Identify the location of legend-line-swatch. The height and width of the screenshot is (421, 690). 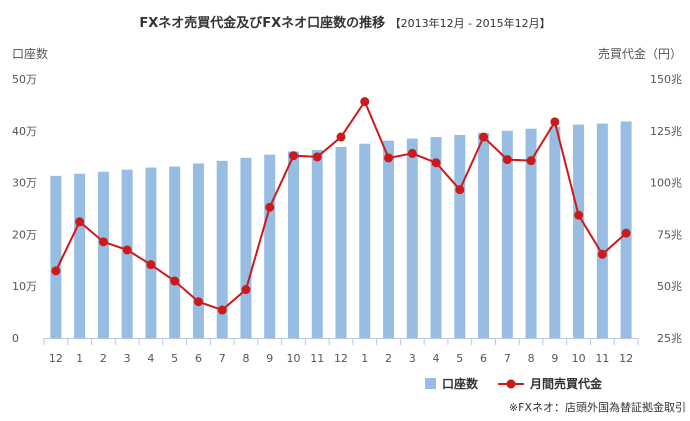
(511, 383).